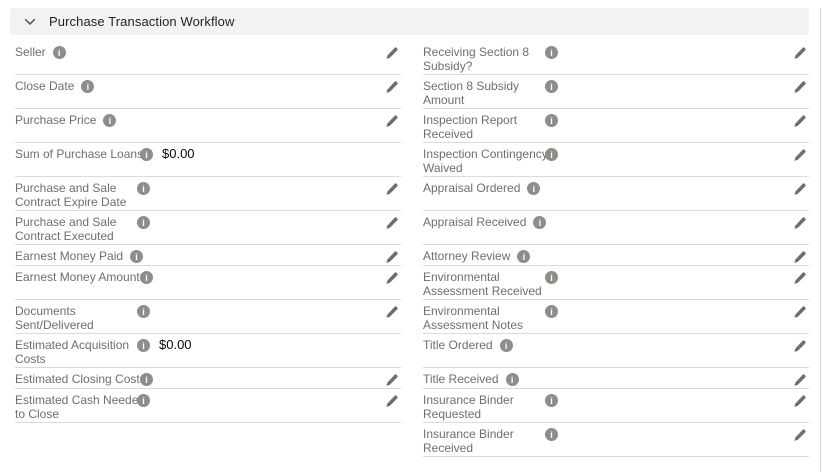 The width and height of the screenshot is (830, 472). Describe the element at coordinates (45, 311) in the screenshot. I see `field-label-line: Documents` at that location.